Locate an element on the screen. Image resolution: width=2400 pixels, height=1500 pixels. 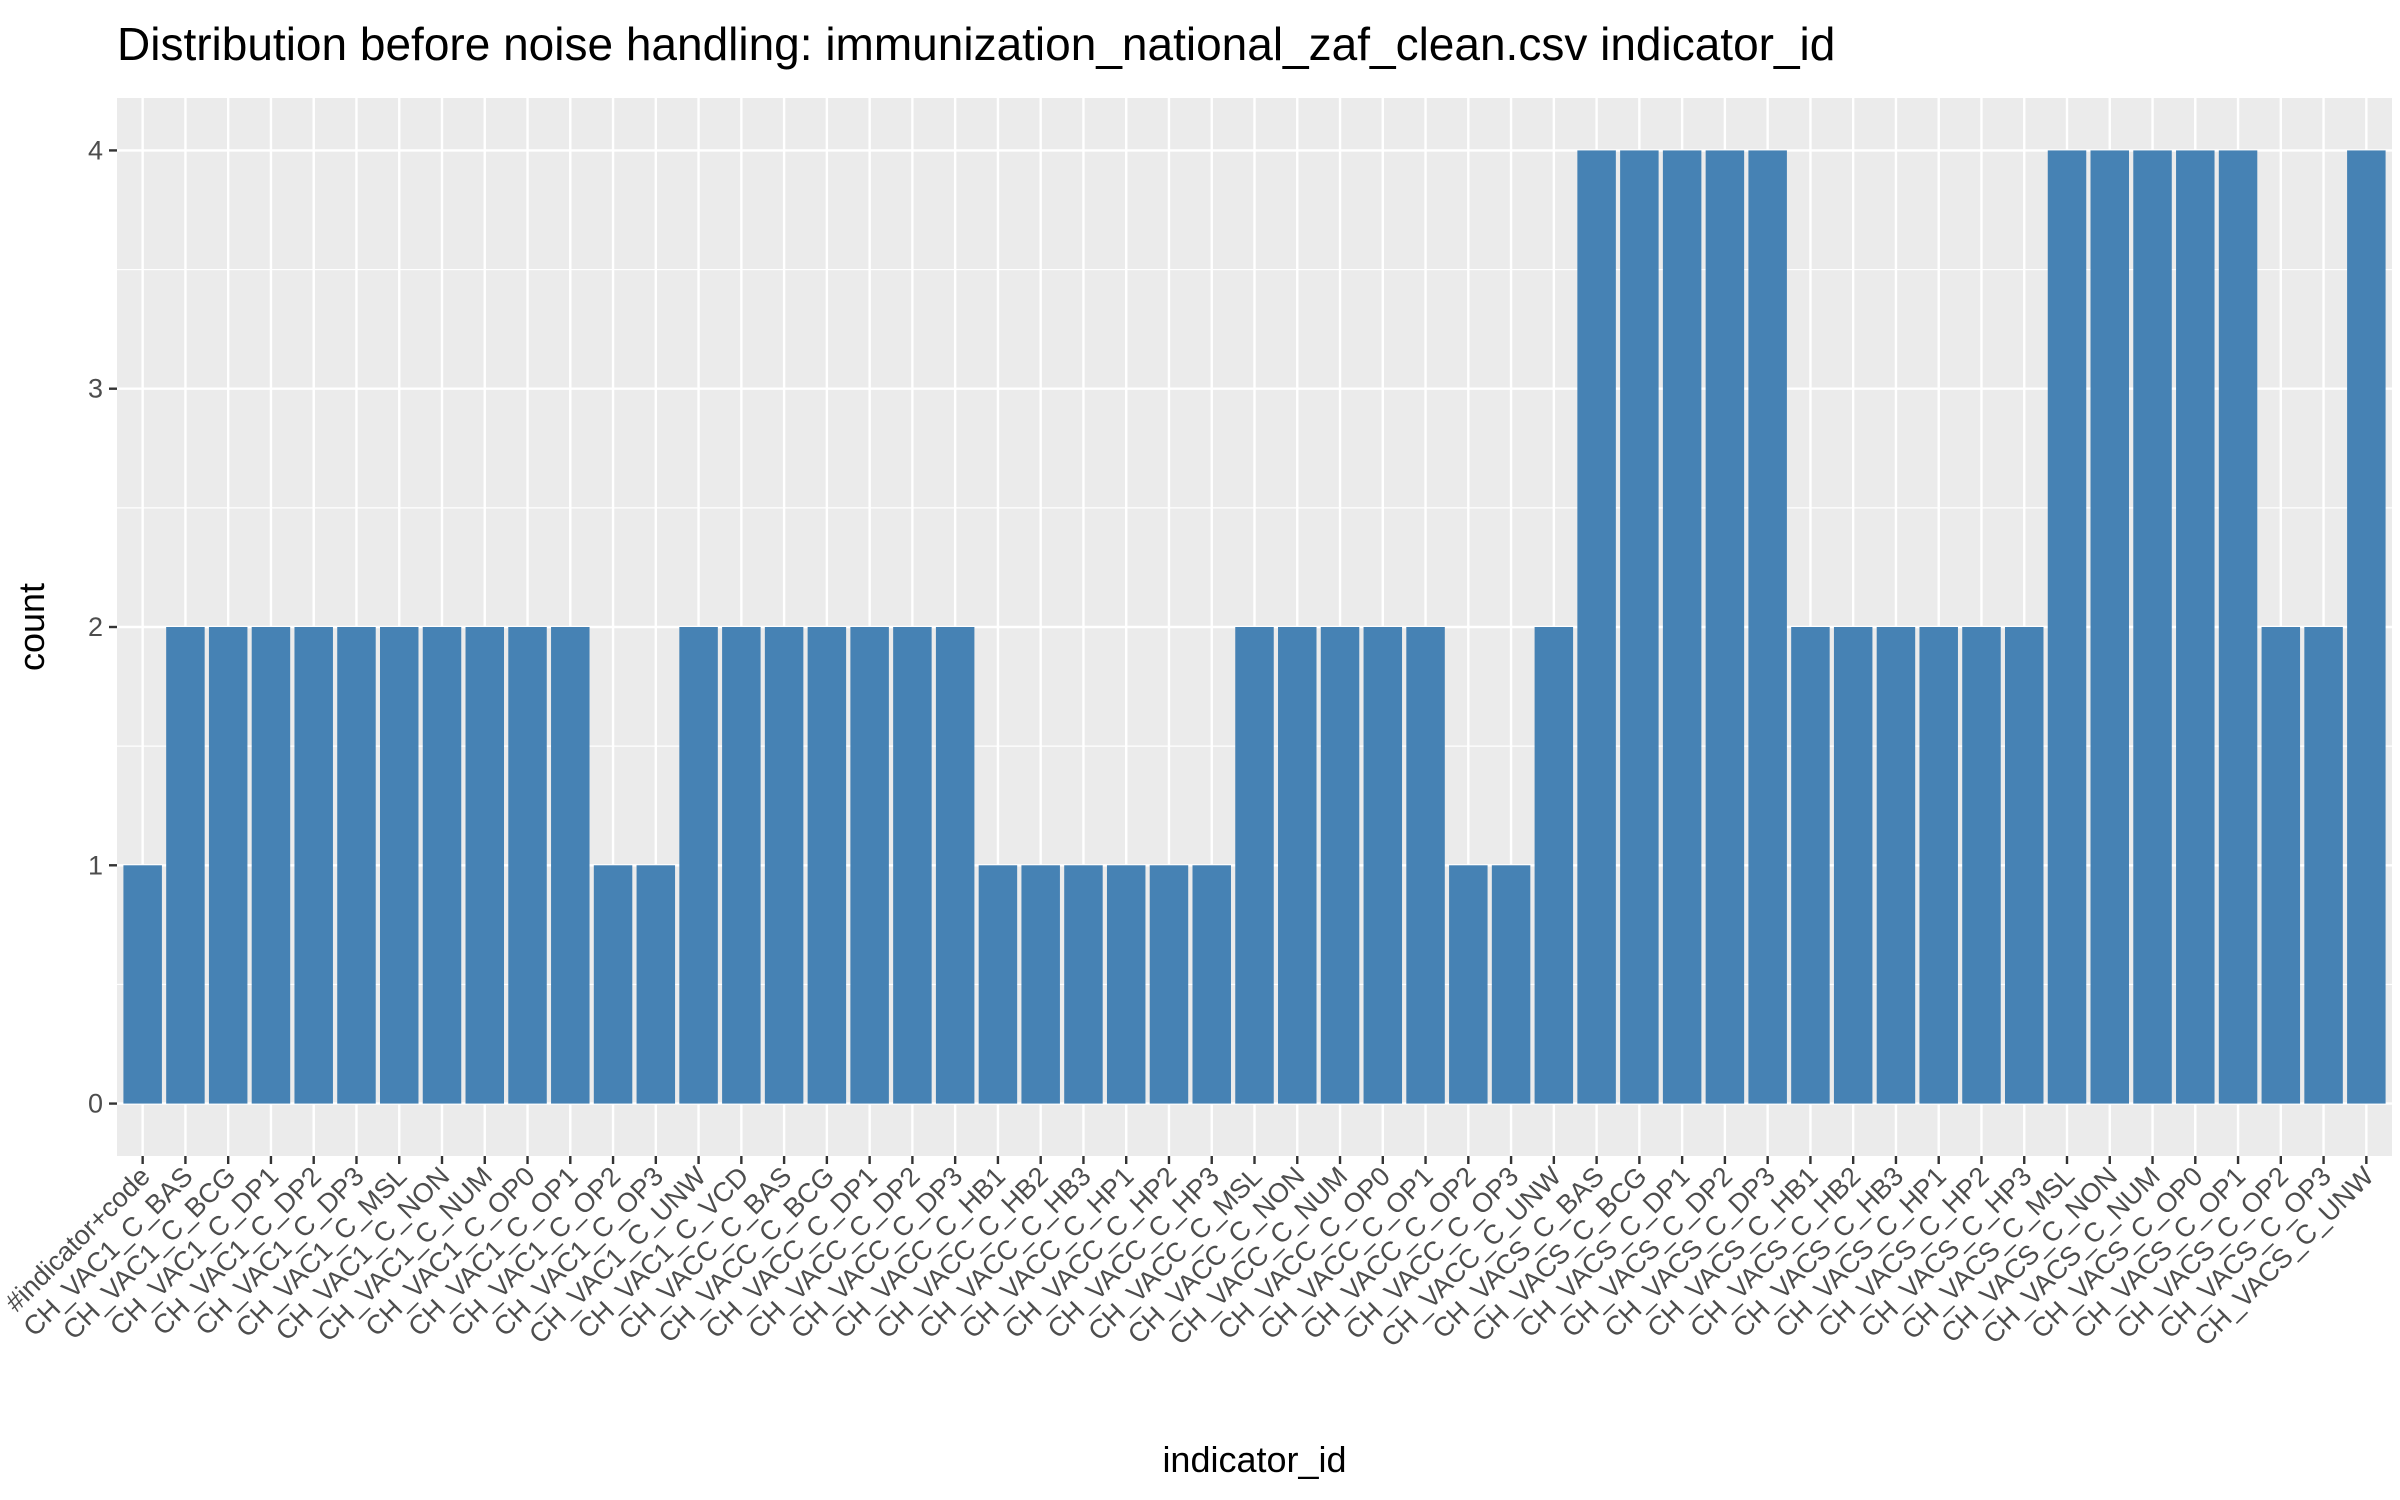
y-tick-label: 2 is located at coordinates (95, 627).